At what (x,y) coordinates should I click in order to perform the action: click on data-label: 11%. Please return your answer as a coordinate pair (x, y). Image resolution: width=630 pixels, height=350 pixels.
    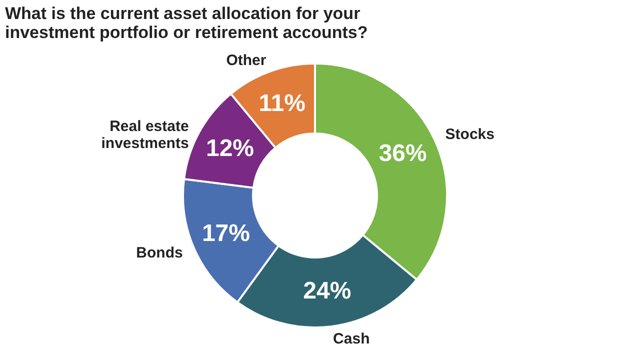
    Looking at the image, I should click on (282, 104).